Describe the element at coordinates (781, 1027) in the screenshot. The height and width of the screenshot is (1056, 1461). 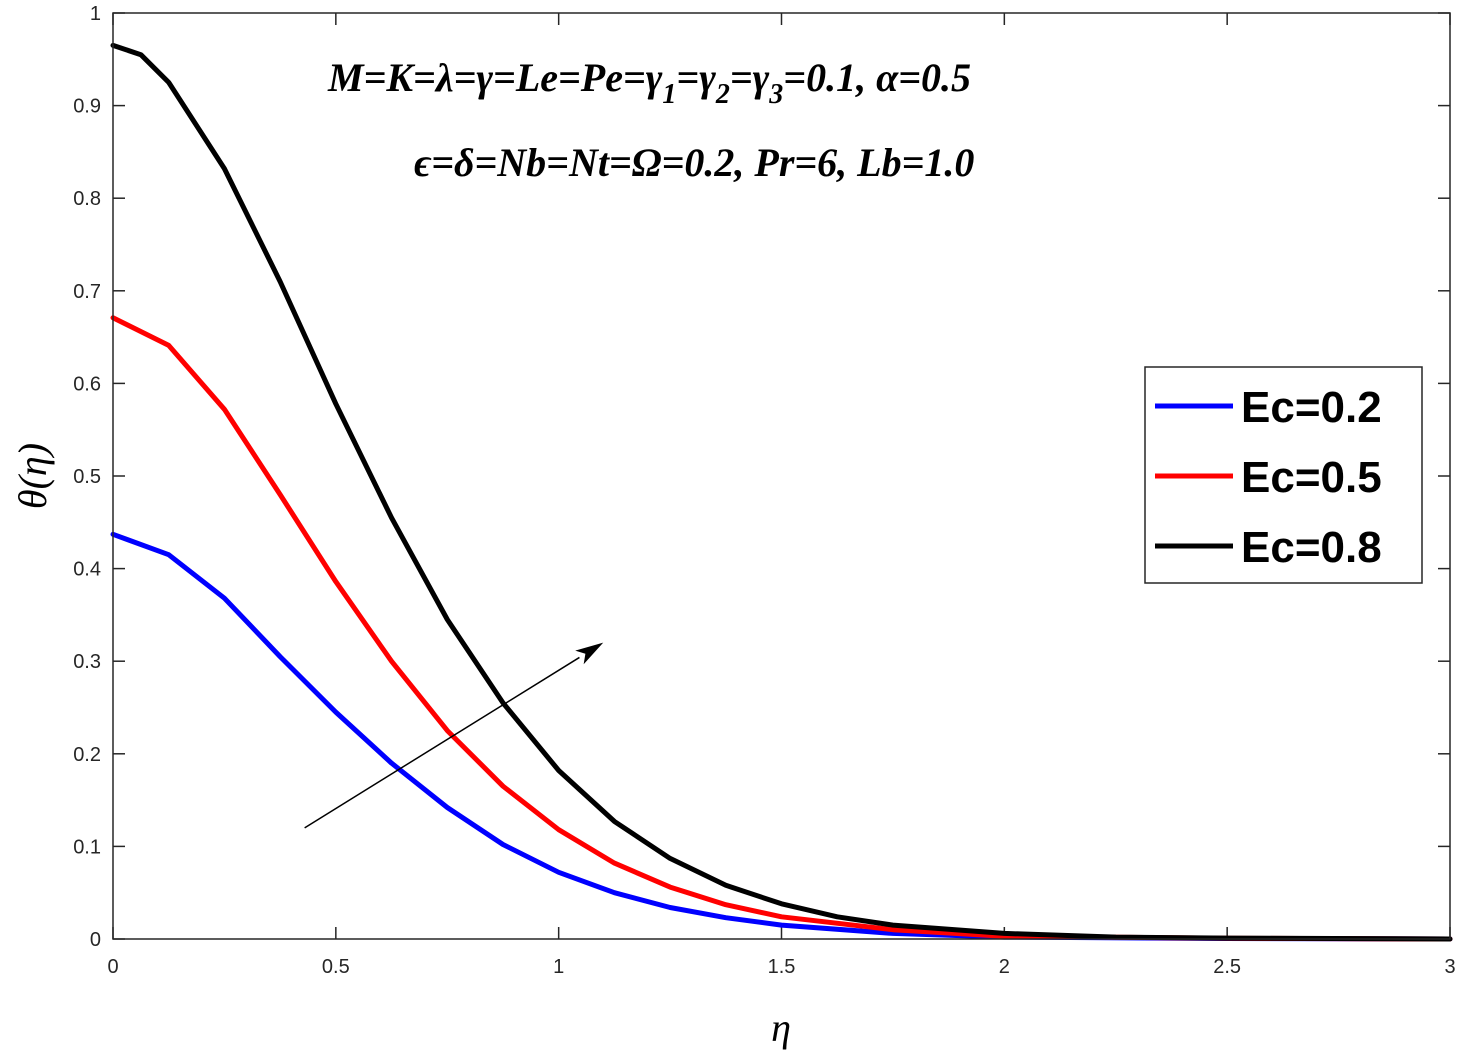
I see `x-axis-label: η` at that location.